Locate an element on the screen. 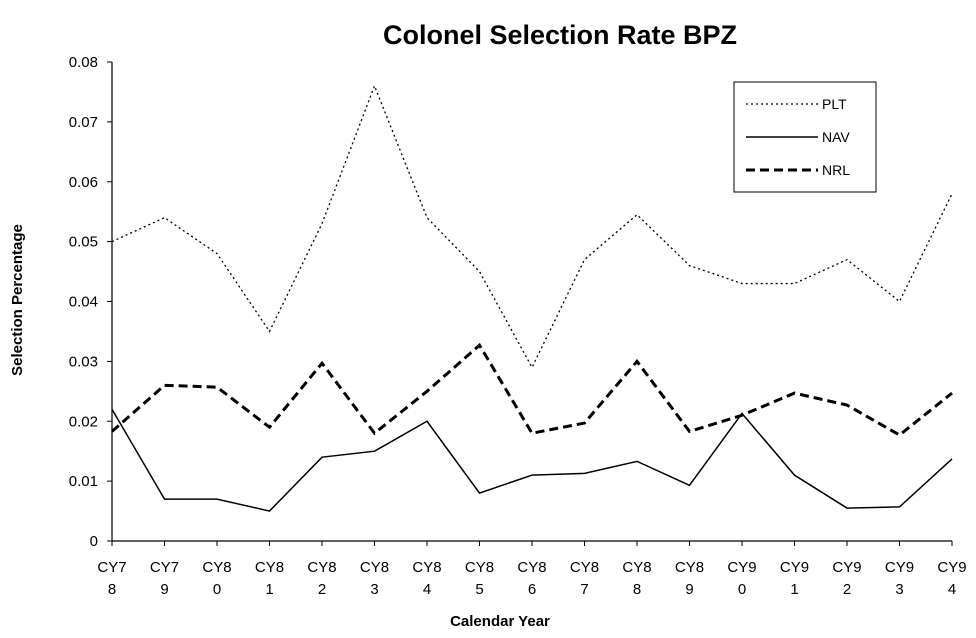 Image resolution: width=976 pixels, height=638 pixels. y-tick-label: 0.06 is located at coordinates (83, 182).